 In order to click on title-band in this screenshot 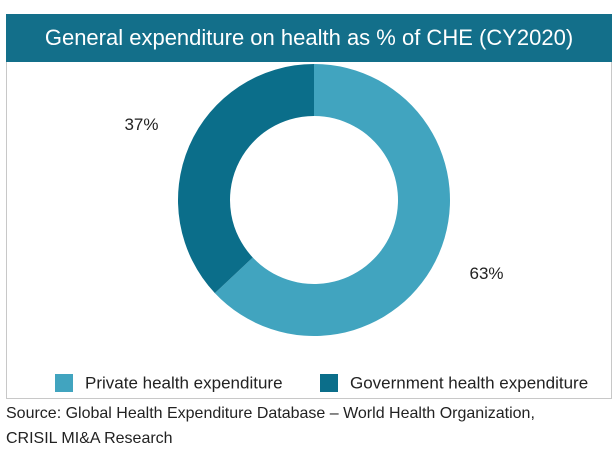, I will do `click(309, 38)`.